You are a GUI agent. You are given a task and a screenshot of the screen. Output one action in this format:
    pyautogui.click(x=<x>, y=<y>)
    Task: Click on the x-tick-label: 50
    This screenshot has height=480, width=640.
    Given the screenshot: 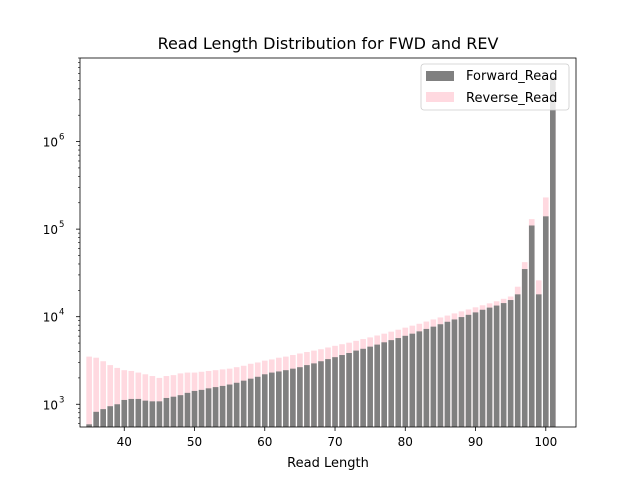 What is the action you would take?
    pyautogui.click(x=194, y=442)
    